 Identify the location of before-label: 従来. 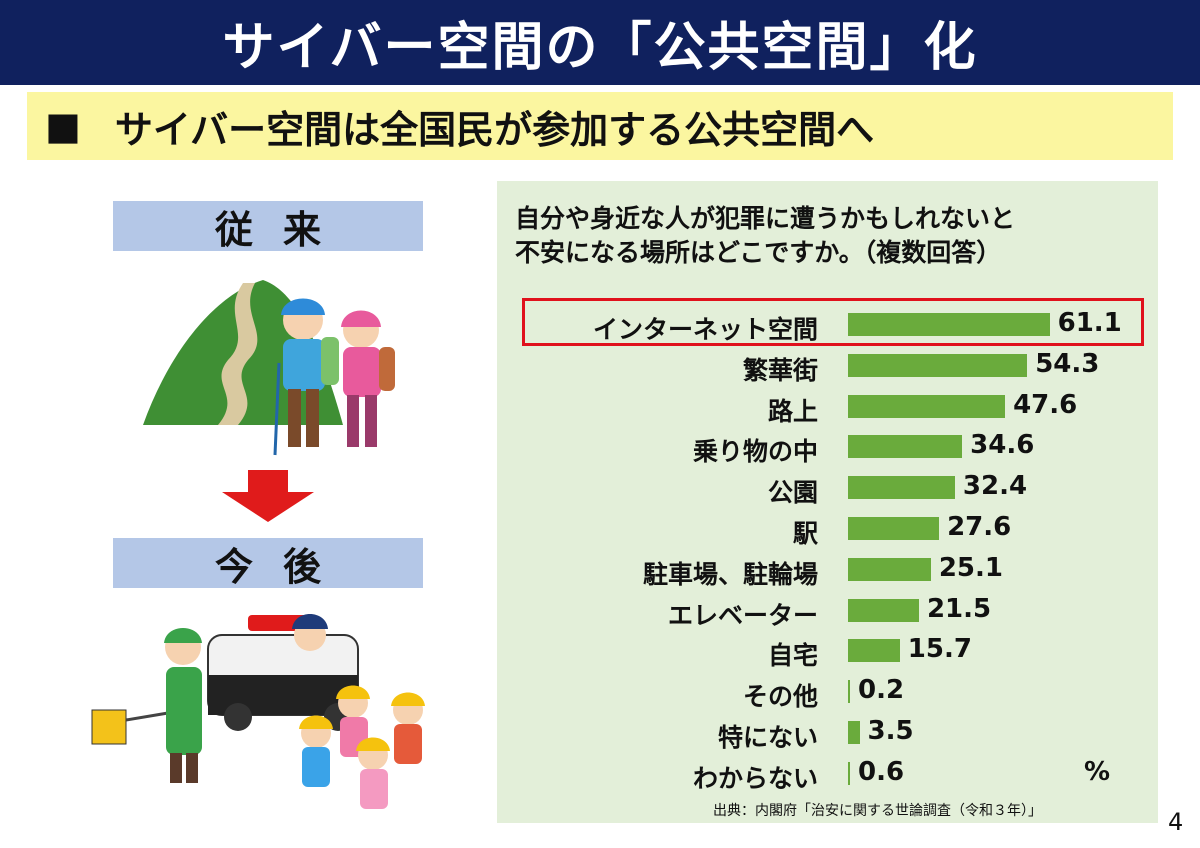
(268, 226).